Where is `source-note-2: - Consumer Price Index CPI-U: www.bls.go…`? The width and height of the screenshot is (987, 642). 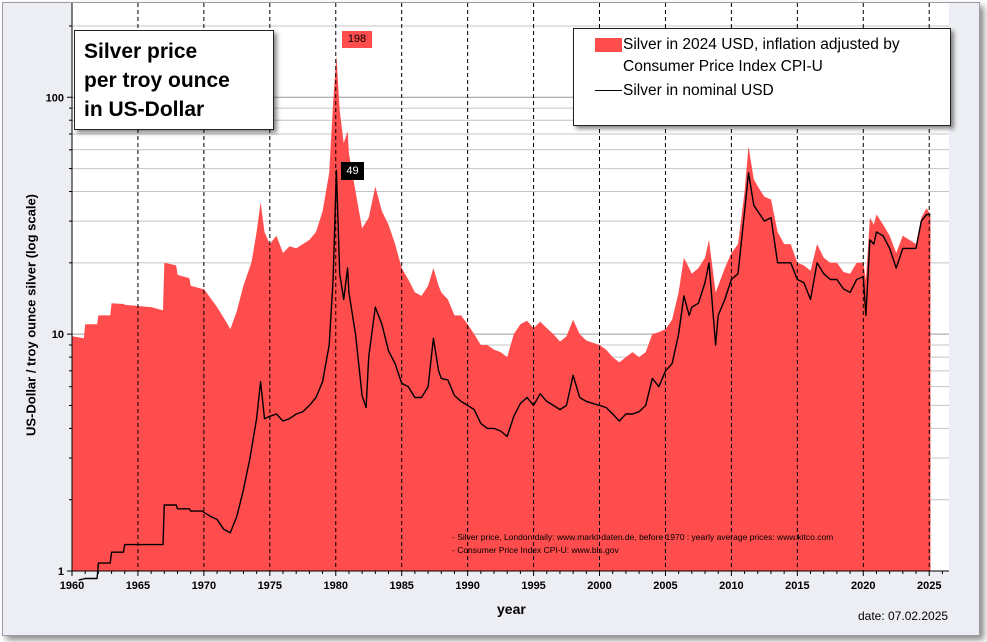
source-note-2: - Consumer Price Index CPI-U: www.bls.go… is located at coordinates (535, 550).